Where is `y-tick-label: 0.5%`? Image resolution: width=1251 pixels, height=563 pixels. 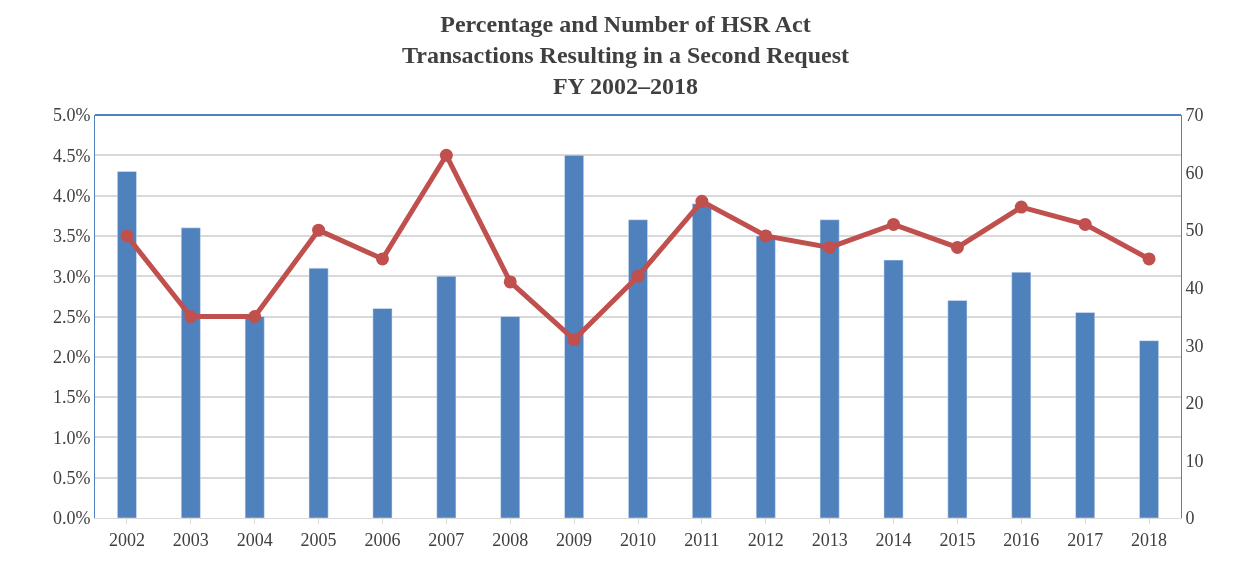
y-tick-label: 0.5% is located at coordinates (71, 478).